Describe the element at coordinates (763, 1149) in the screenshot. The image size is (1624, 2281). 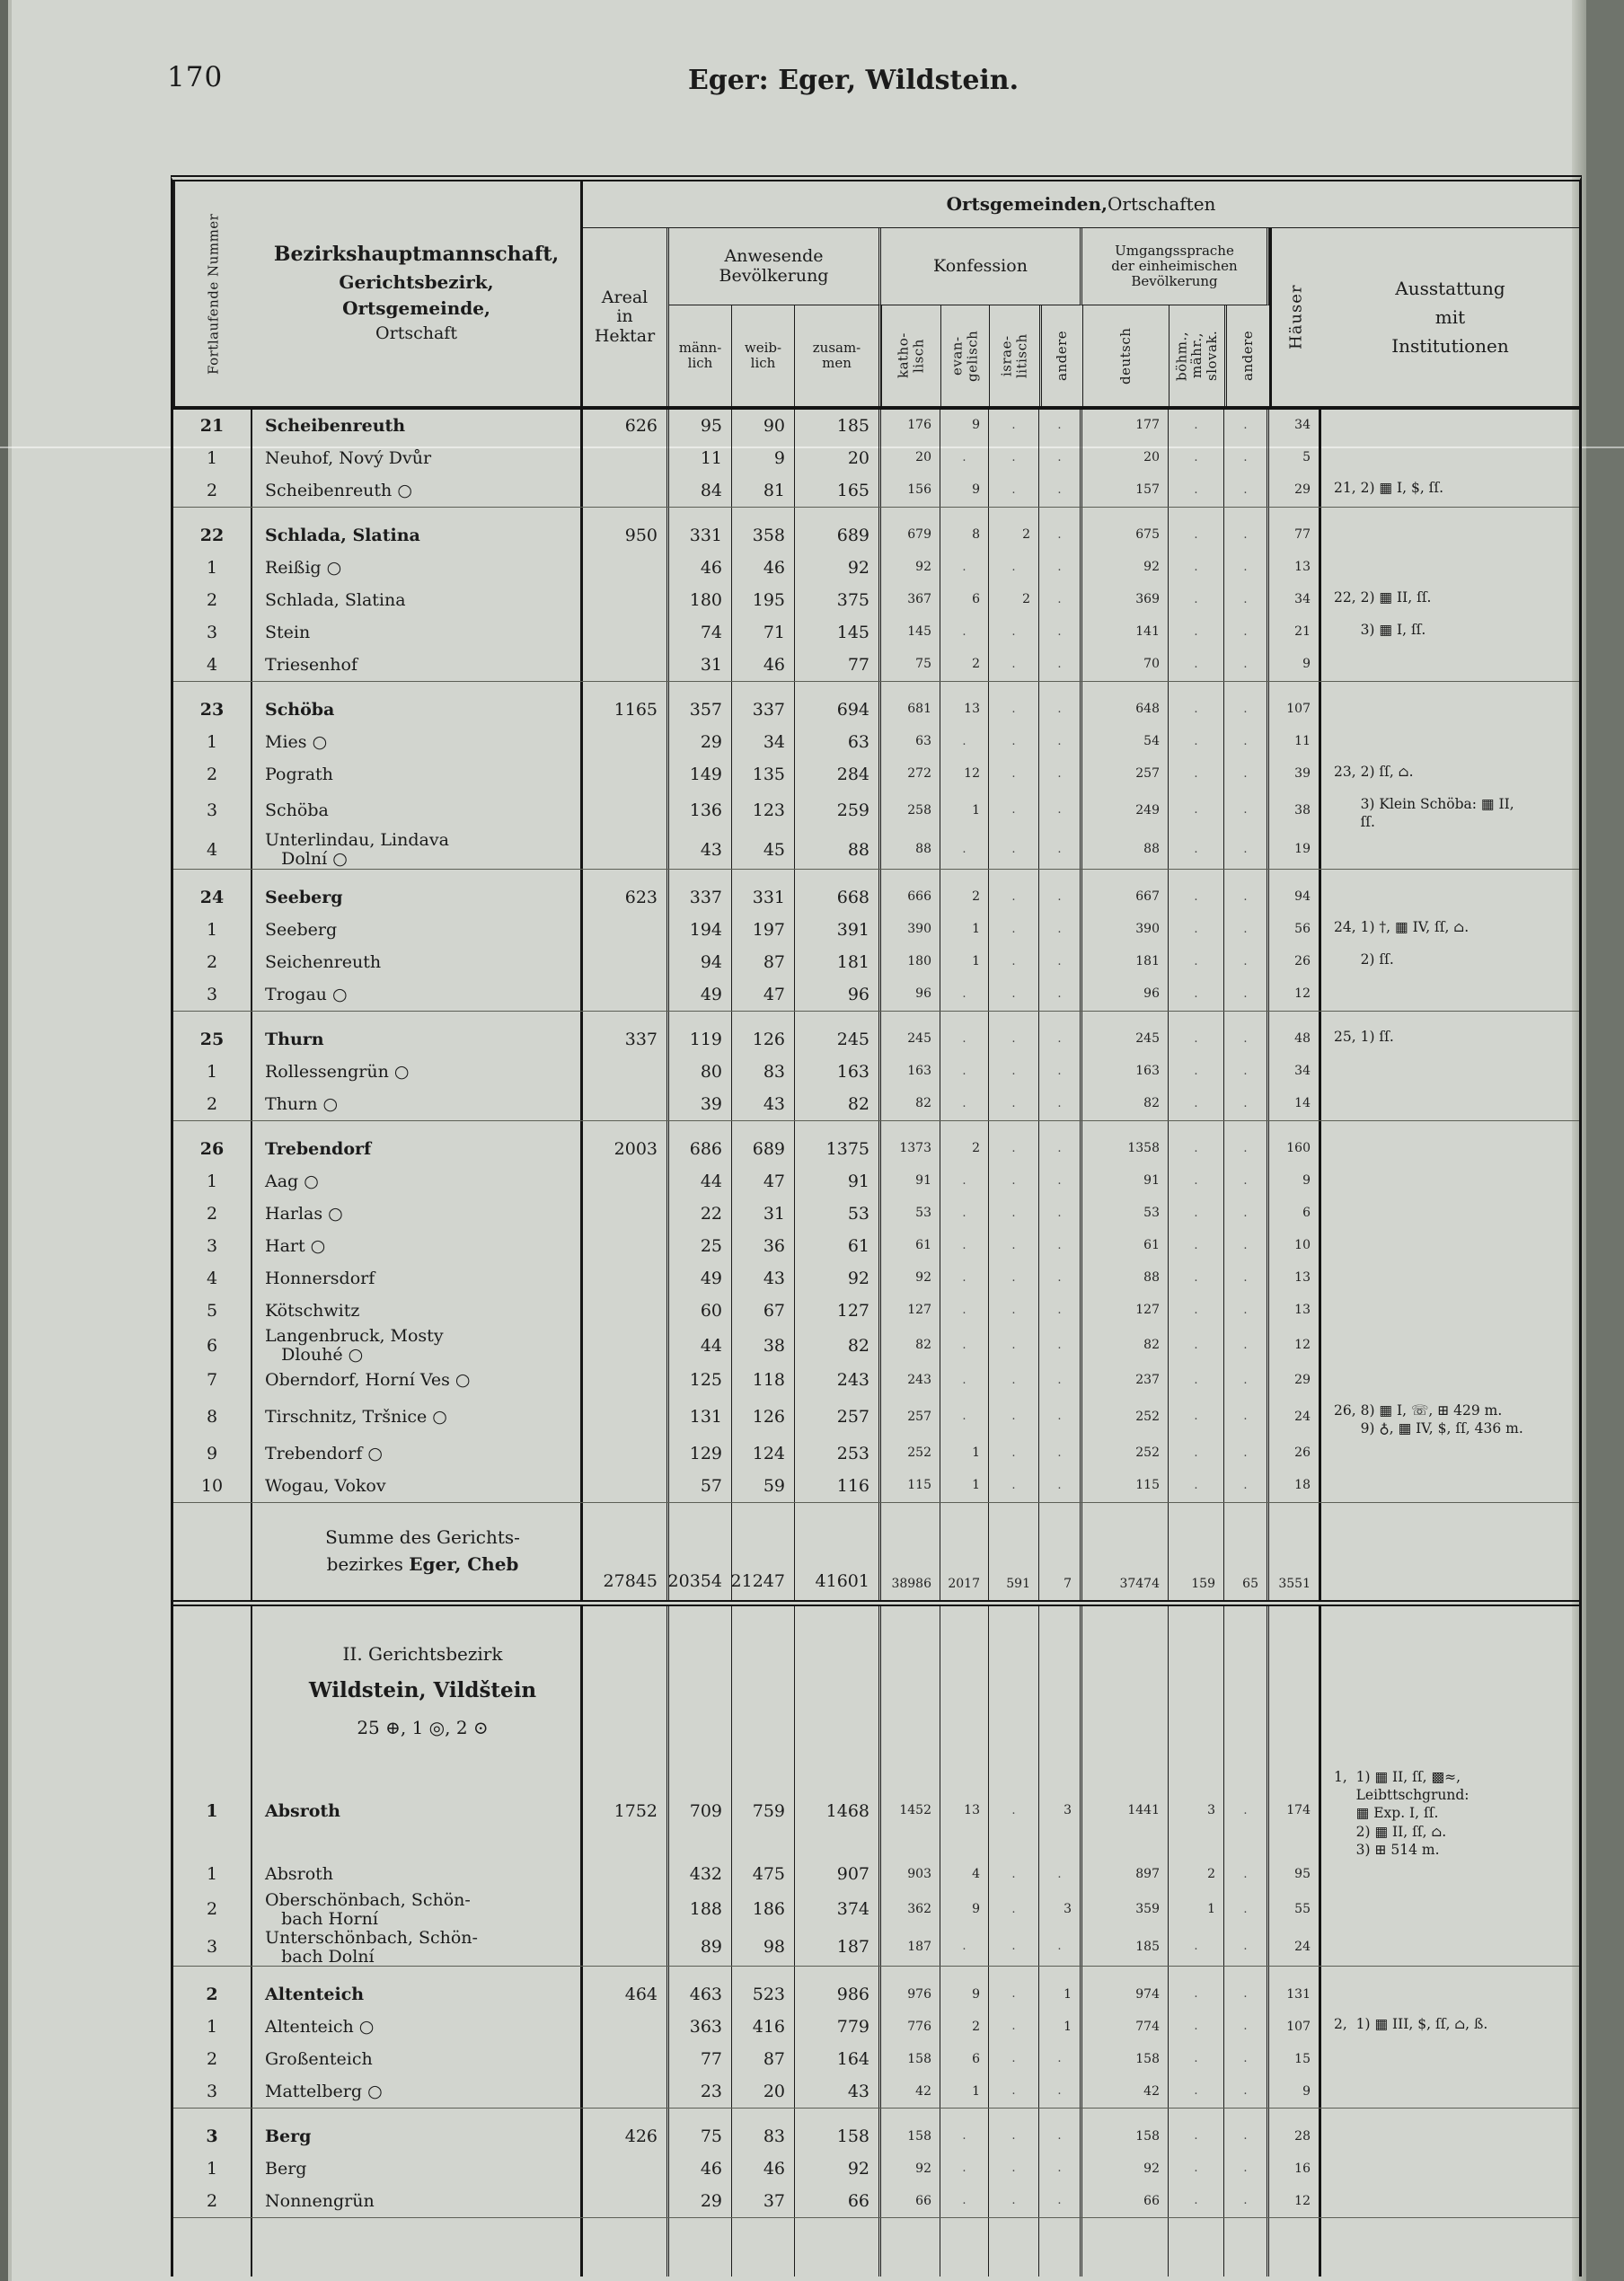
I see `cell-w: 689` at that location.